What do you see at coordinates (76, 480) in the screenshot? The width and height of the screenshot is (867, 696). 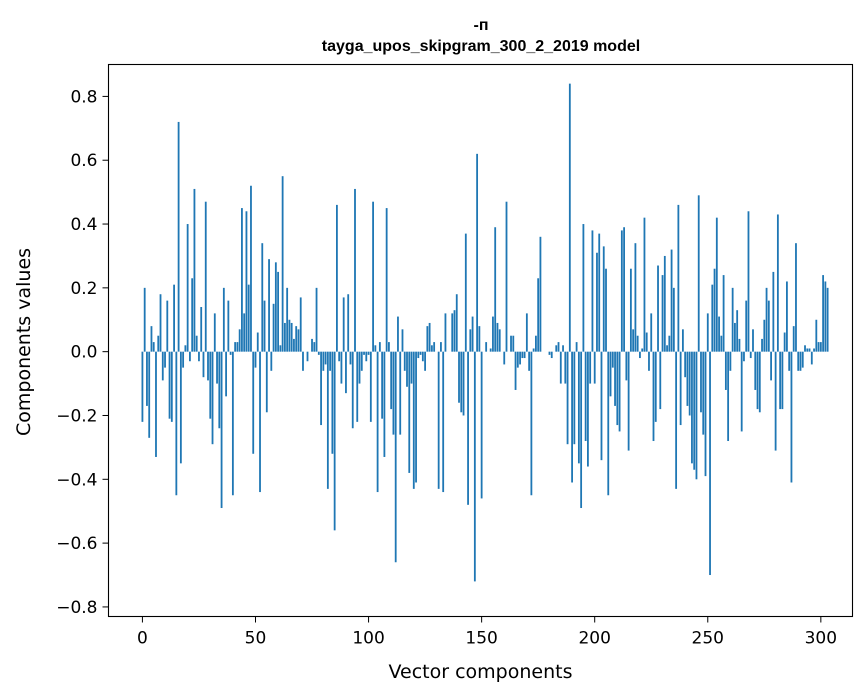 I see `y-tick-label: −0.4` at bounding box center [76, 480].